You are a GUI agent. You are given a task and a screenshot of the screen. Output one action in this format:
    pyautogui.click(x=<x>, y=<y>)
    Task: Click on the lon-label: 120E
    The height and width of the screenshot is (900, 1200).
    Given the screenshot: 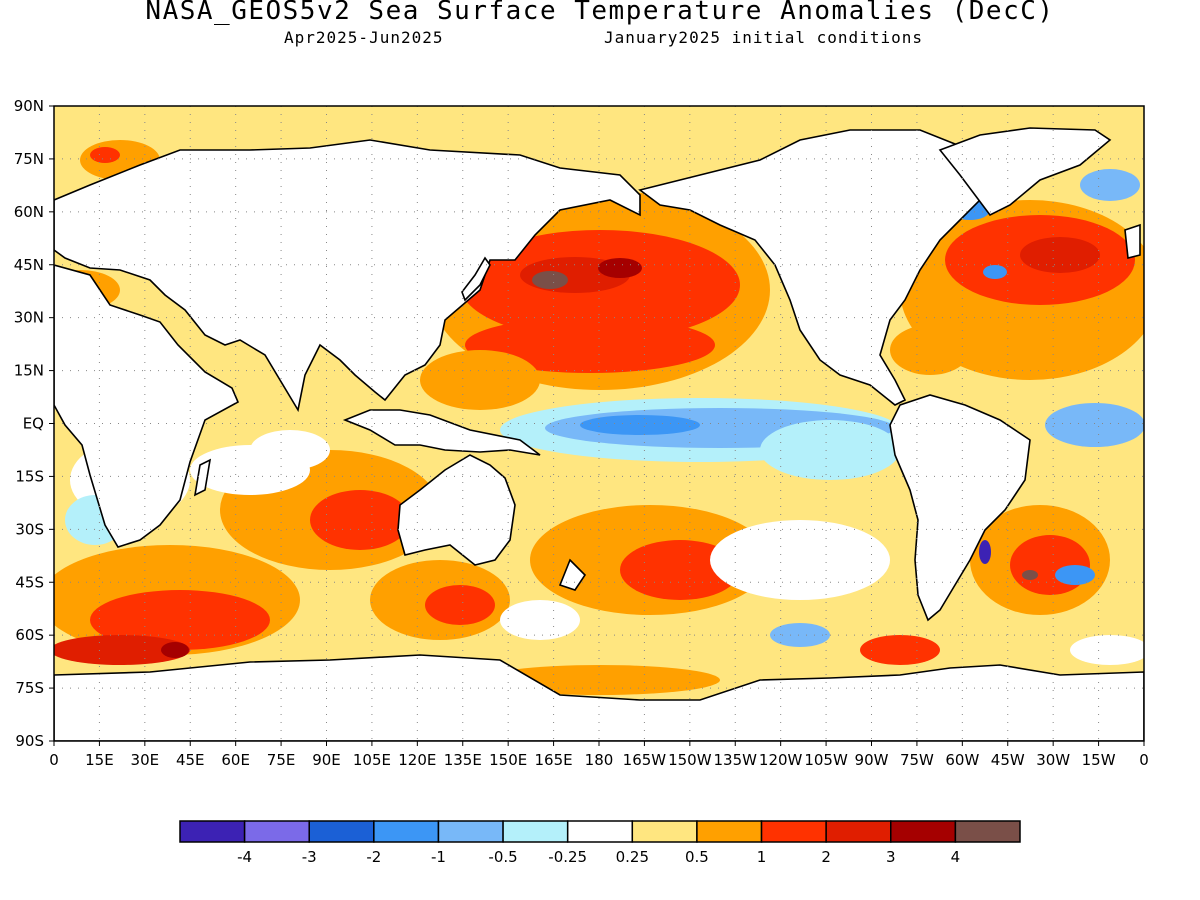 What is the action you would take?
    pyautogui.click(x=417, y=760)
    